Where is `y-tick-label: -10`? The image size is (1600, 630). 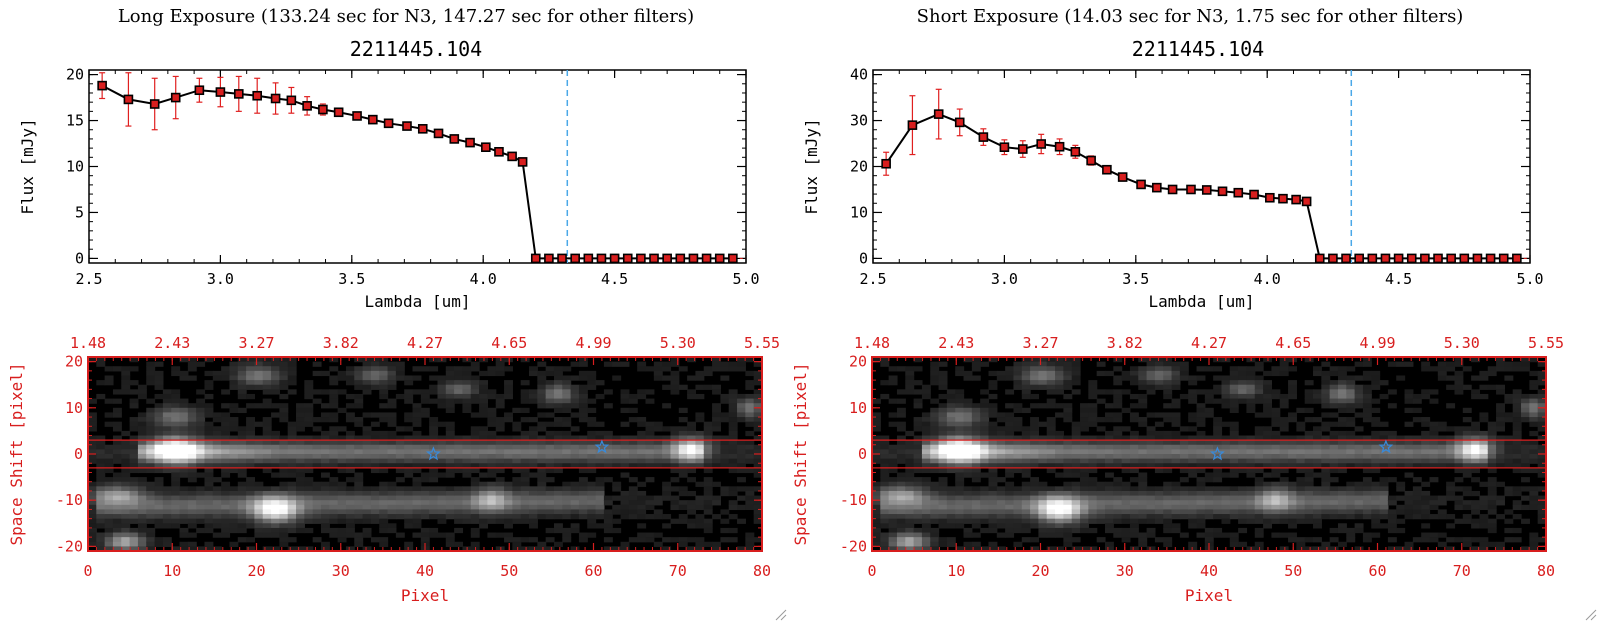
y-tick-label: -10 is located at coordinates (853, 500).